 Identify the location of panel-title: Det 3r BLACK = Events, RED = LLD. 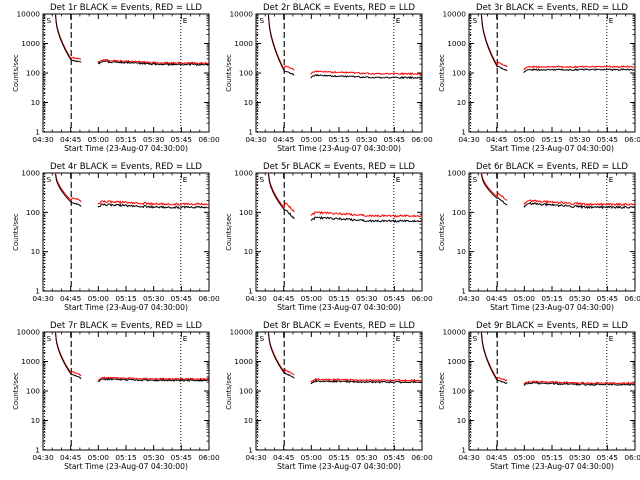
(552, 8).